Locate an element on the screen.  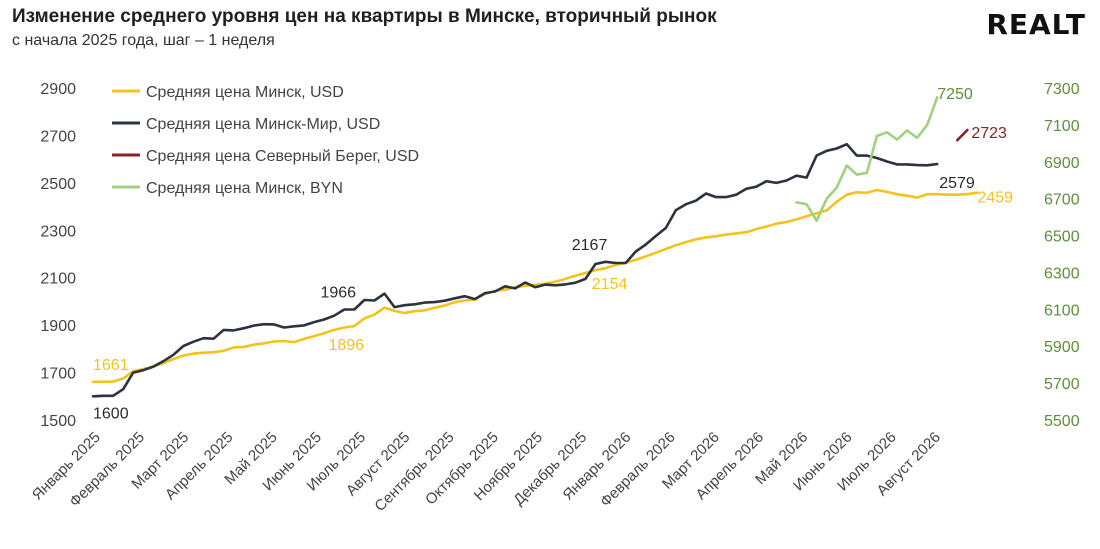
y-left-tick-label: 2900 is located at coordinates (58, 89).